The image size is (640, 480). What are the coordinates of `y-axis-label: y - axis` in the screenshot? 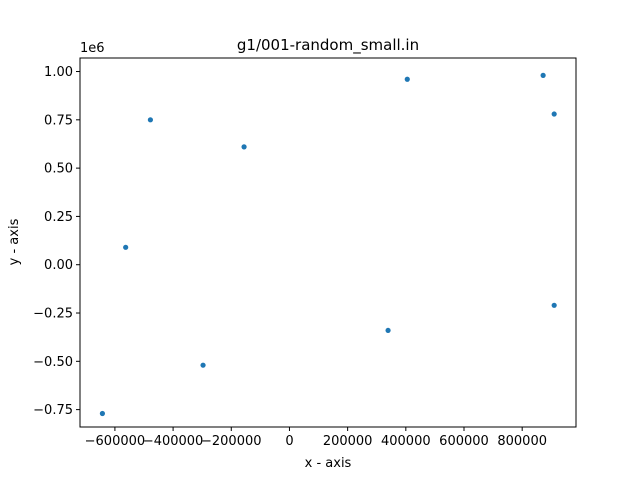 It's located at (14, 241).